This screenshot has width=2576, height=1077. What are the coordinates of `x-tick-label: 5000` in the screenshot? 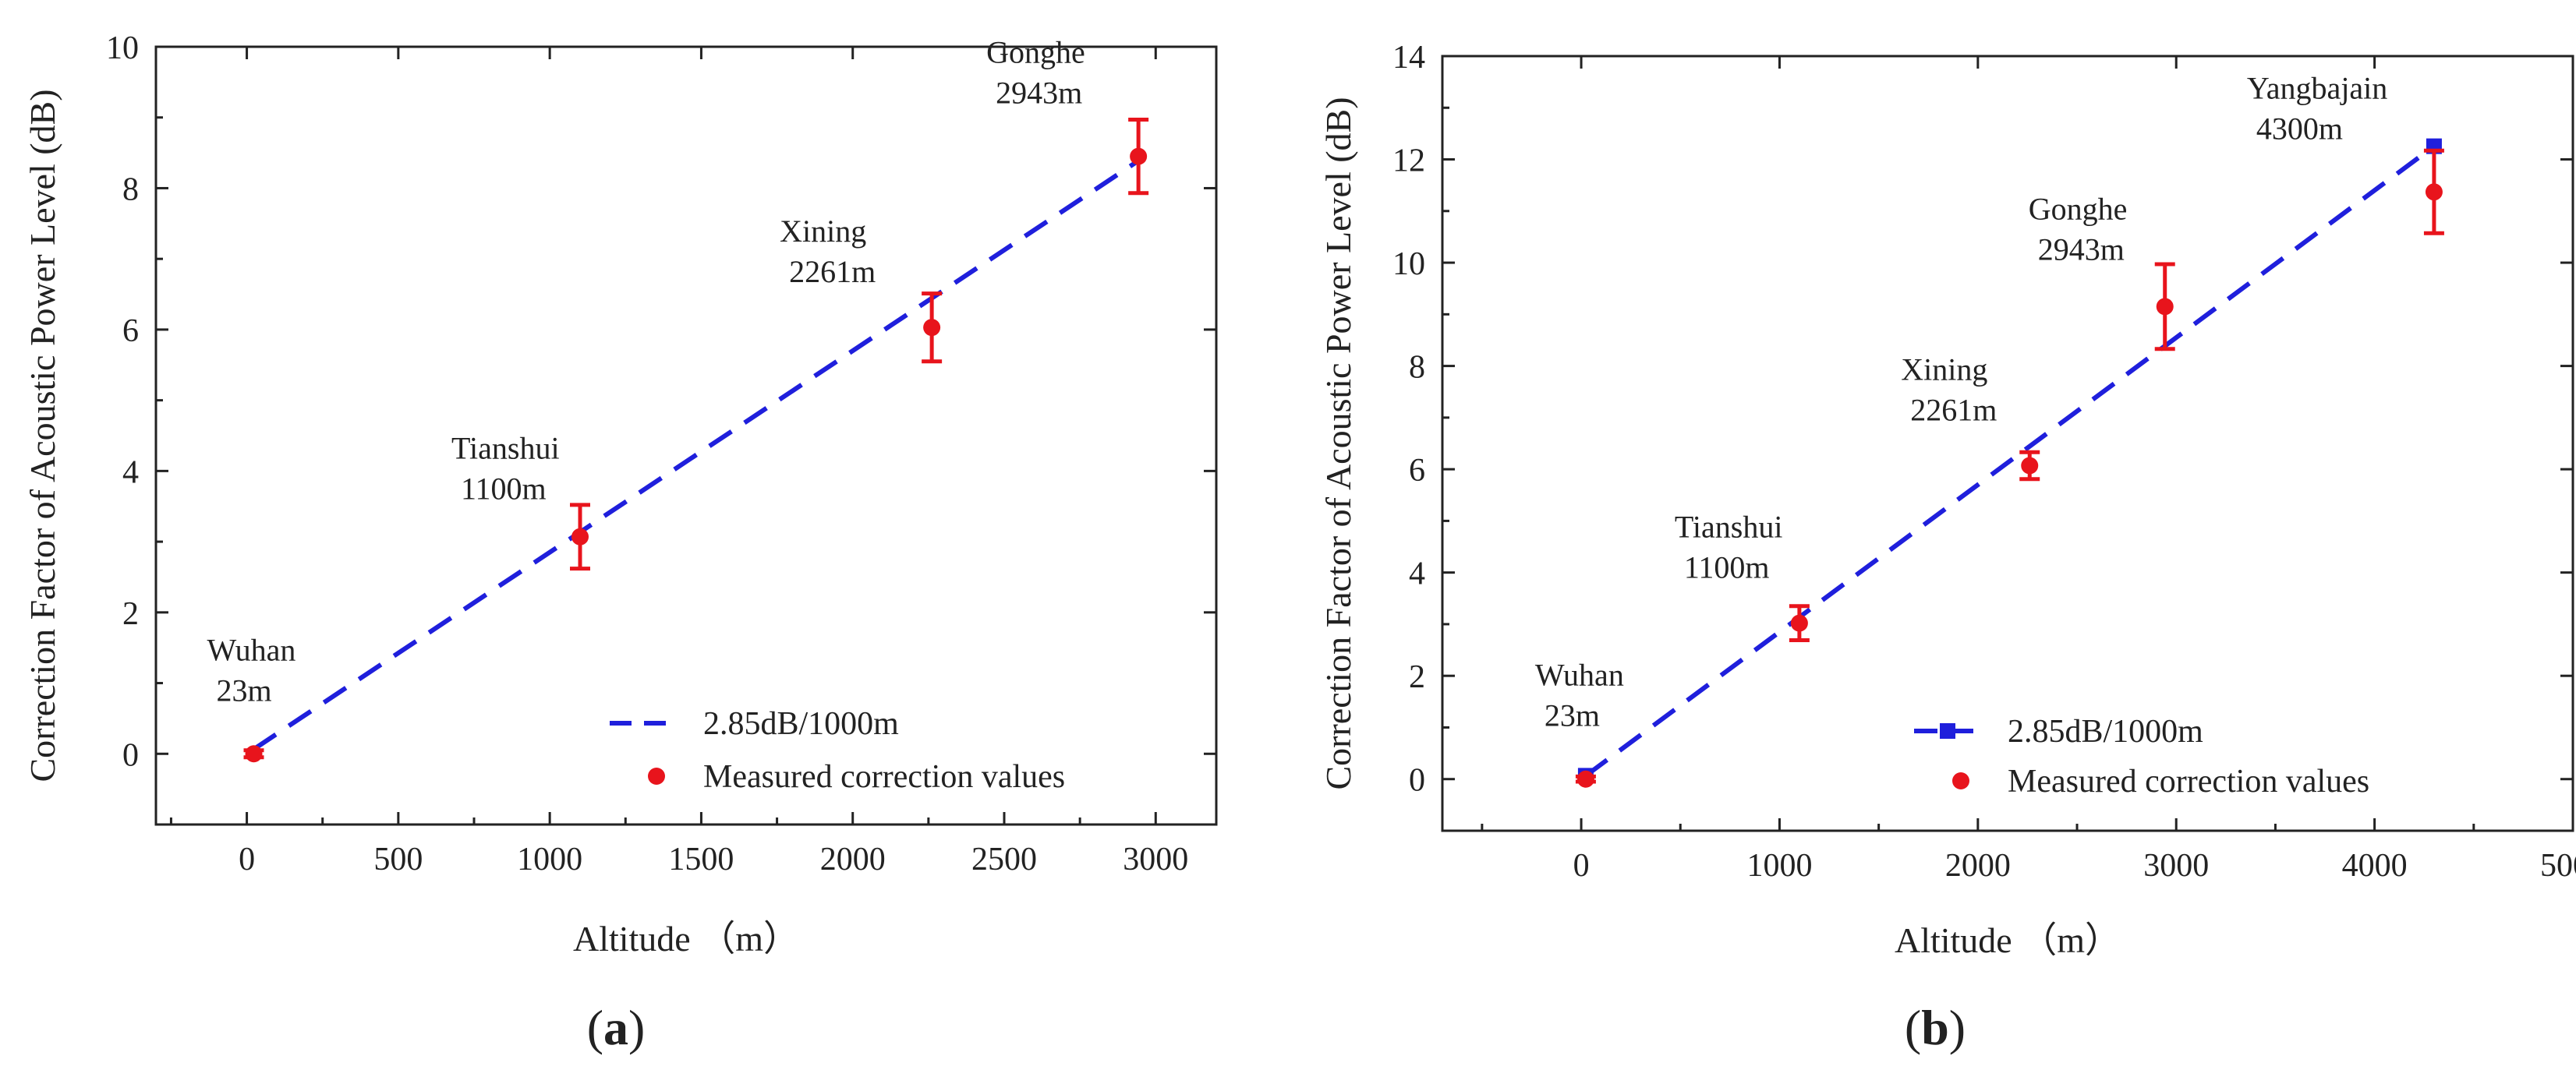 It's located at (2558, 866).